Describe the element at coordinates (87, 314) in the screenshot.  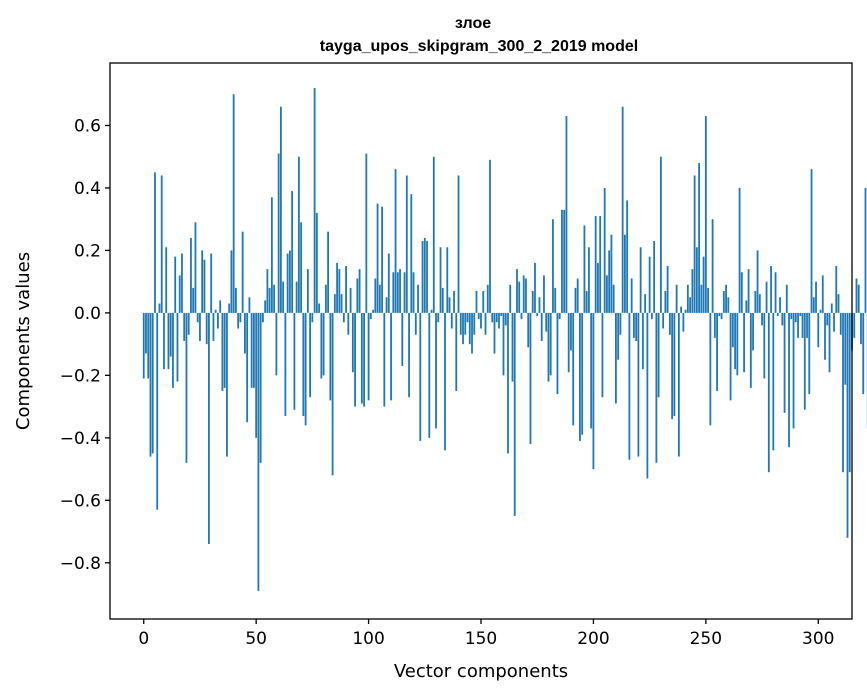
I see `y-tick-label: 0.0` at that location.